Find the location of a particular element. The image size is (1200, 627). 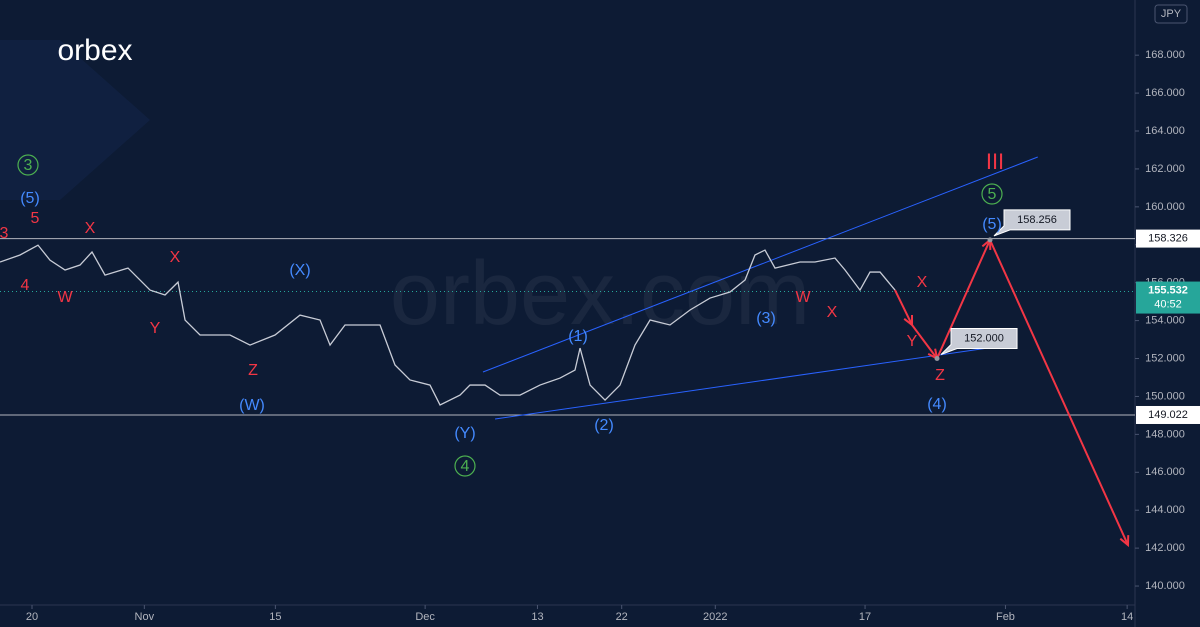

level-label: 149.022 is located at coordinates (1168, 415).